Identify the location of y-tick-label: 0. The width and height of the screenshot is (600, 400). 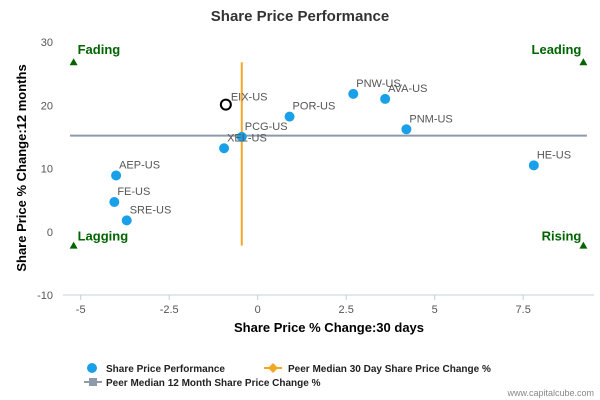
(50, 233).